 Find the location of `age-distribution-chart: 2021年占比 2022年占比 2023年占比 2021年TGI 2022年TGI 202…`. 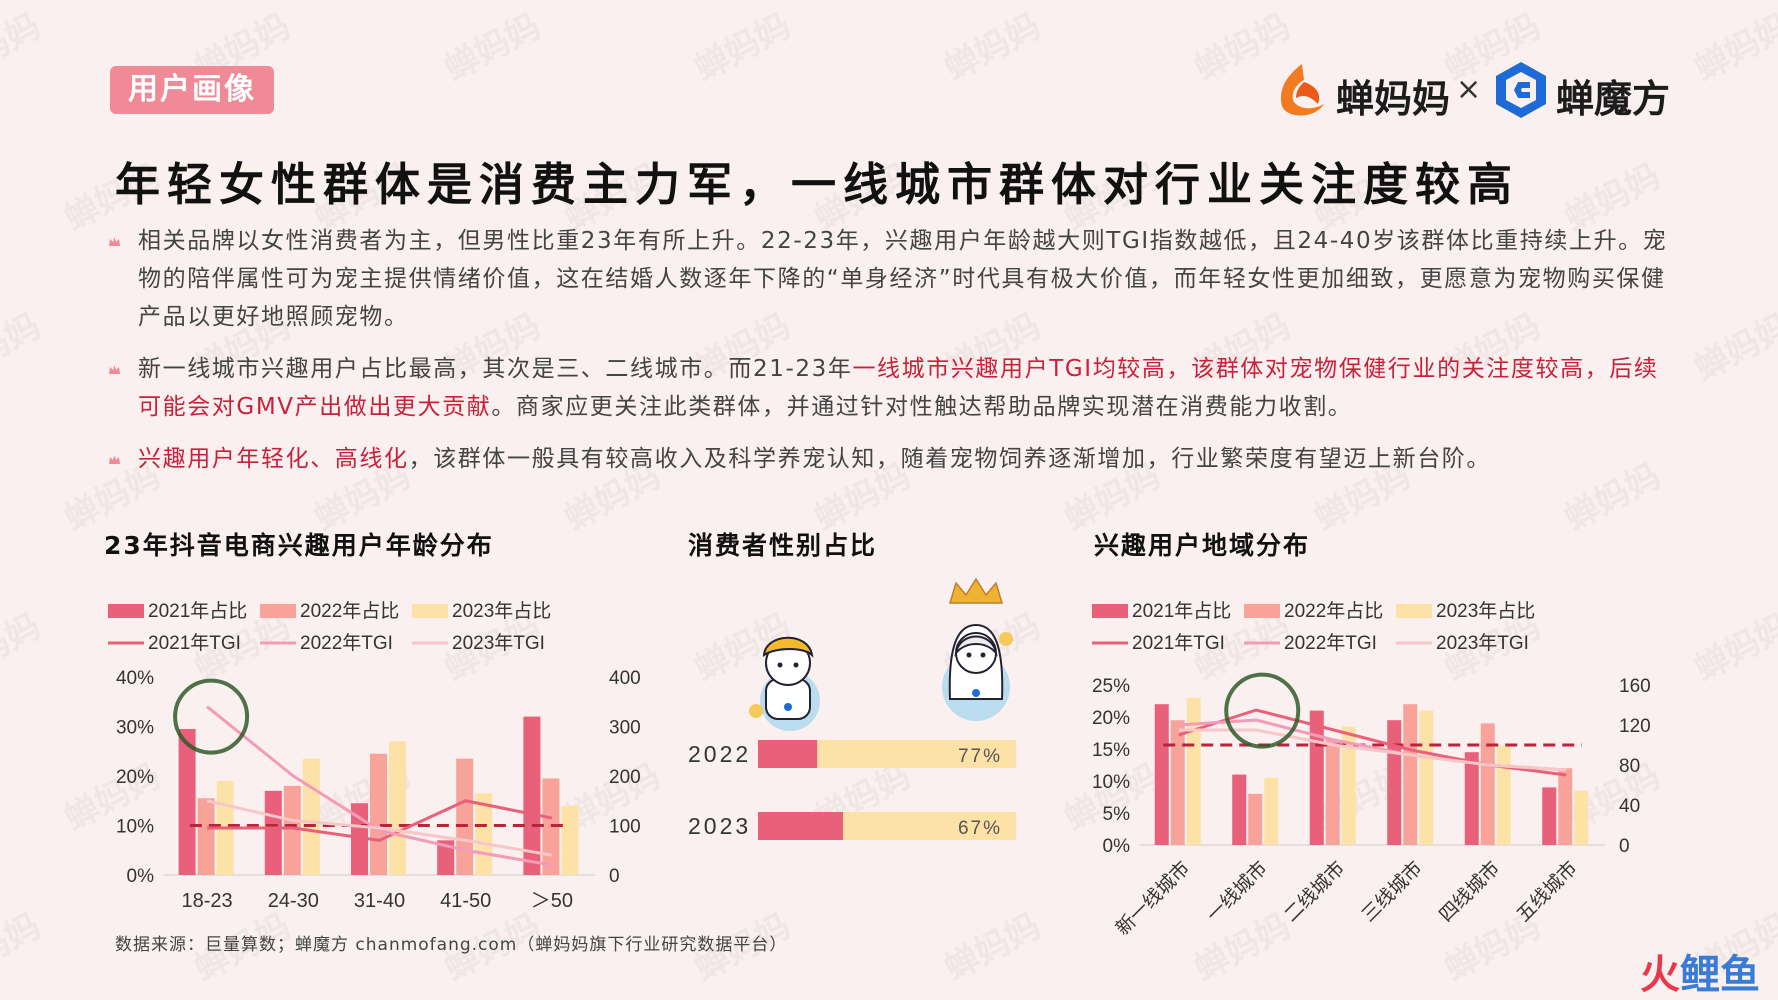

age-distribution-chart: 2021年占比 2022年占比 2023年占比 2021年TGI 2022年TGI 202… is located at coordinates (374, 756).